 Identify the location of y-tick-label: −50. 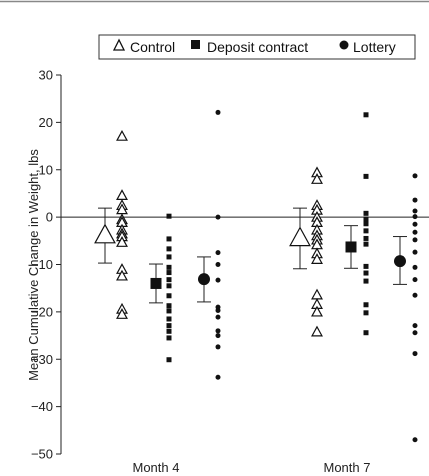
(42, 454).